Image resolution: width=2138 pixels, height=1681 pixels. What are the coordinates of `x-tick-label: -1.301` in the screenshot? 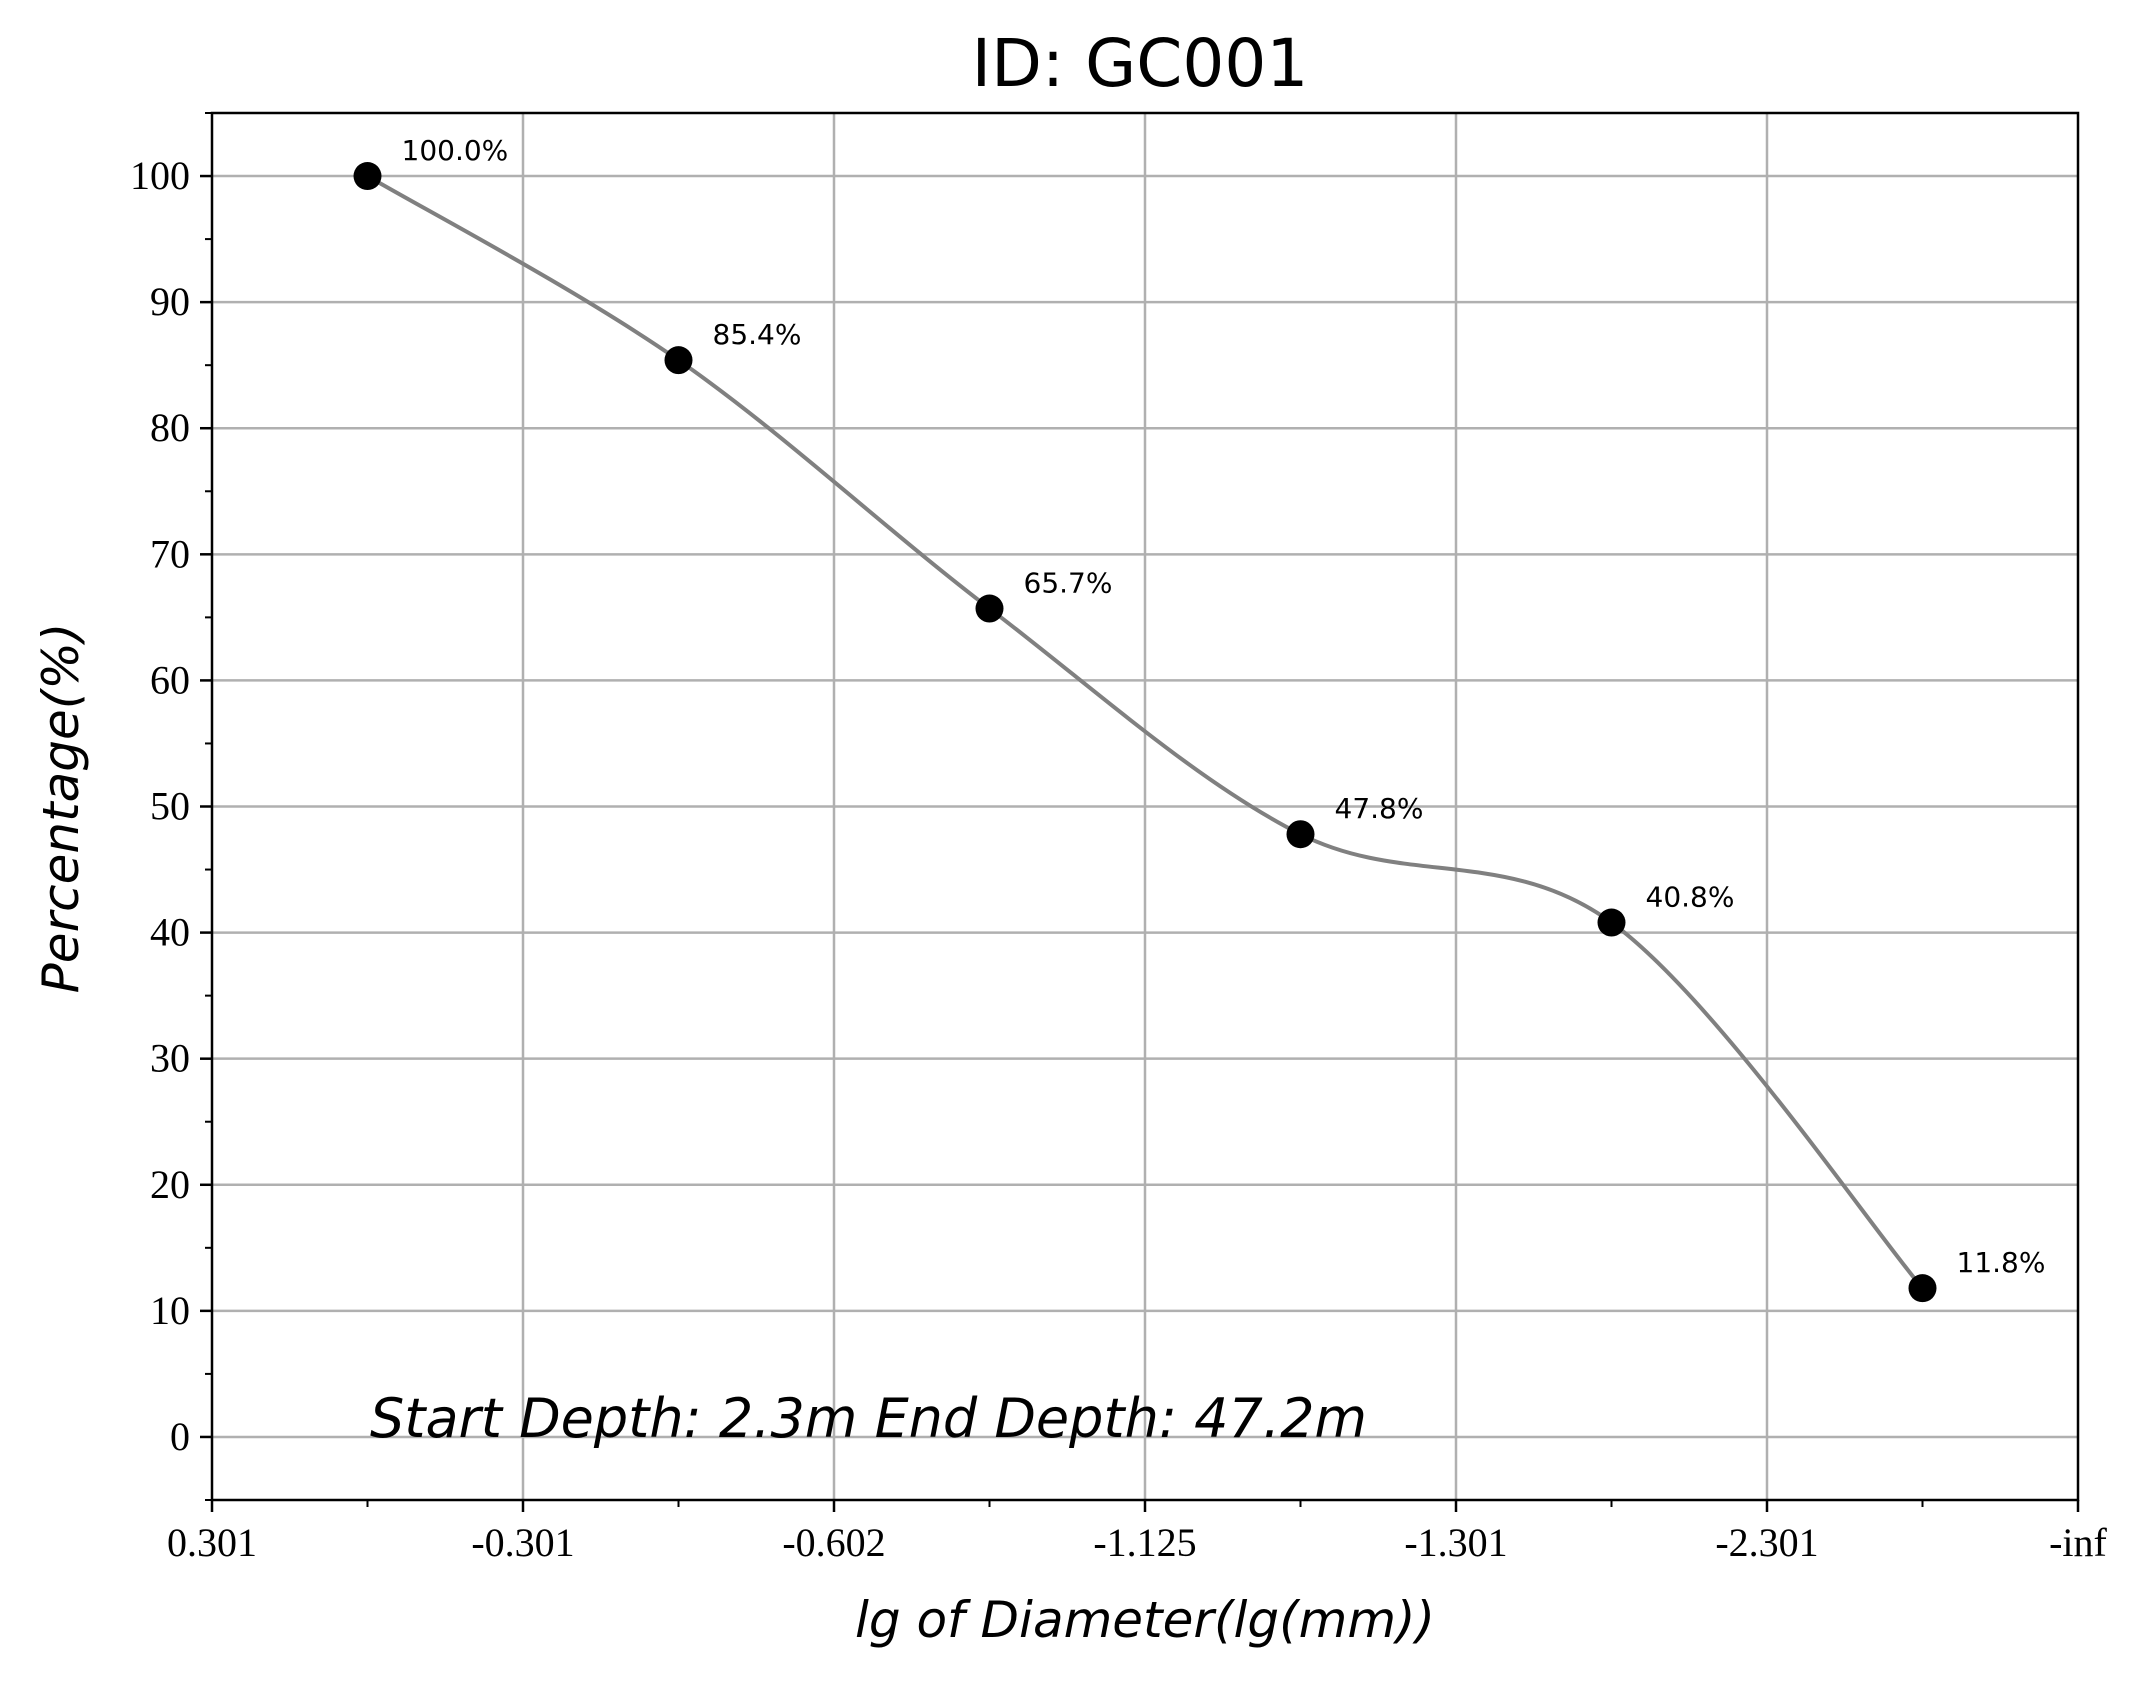 It's located at (1455, 1542).